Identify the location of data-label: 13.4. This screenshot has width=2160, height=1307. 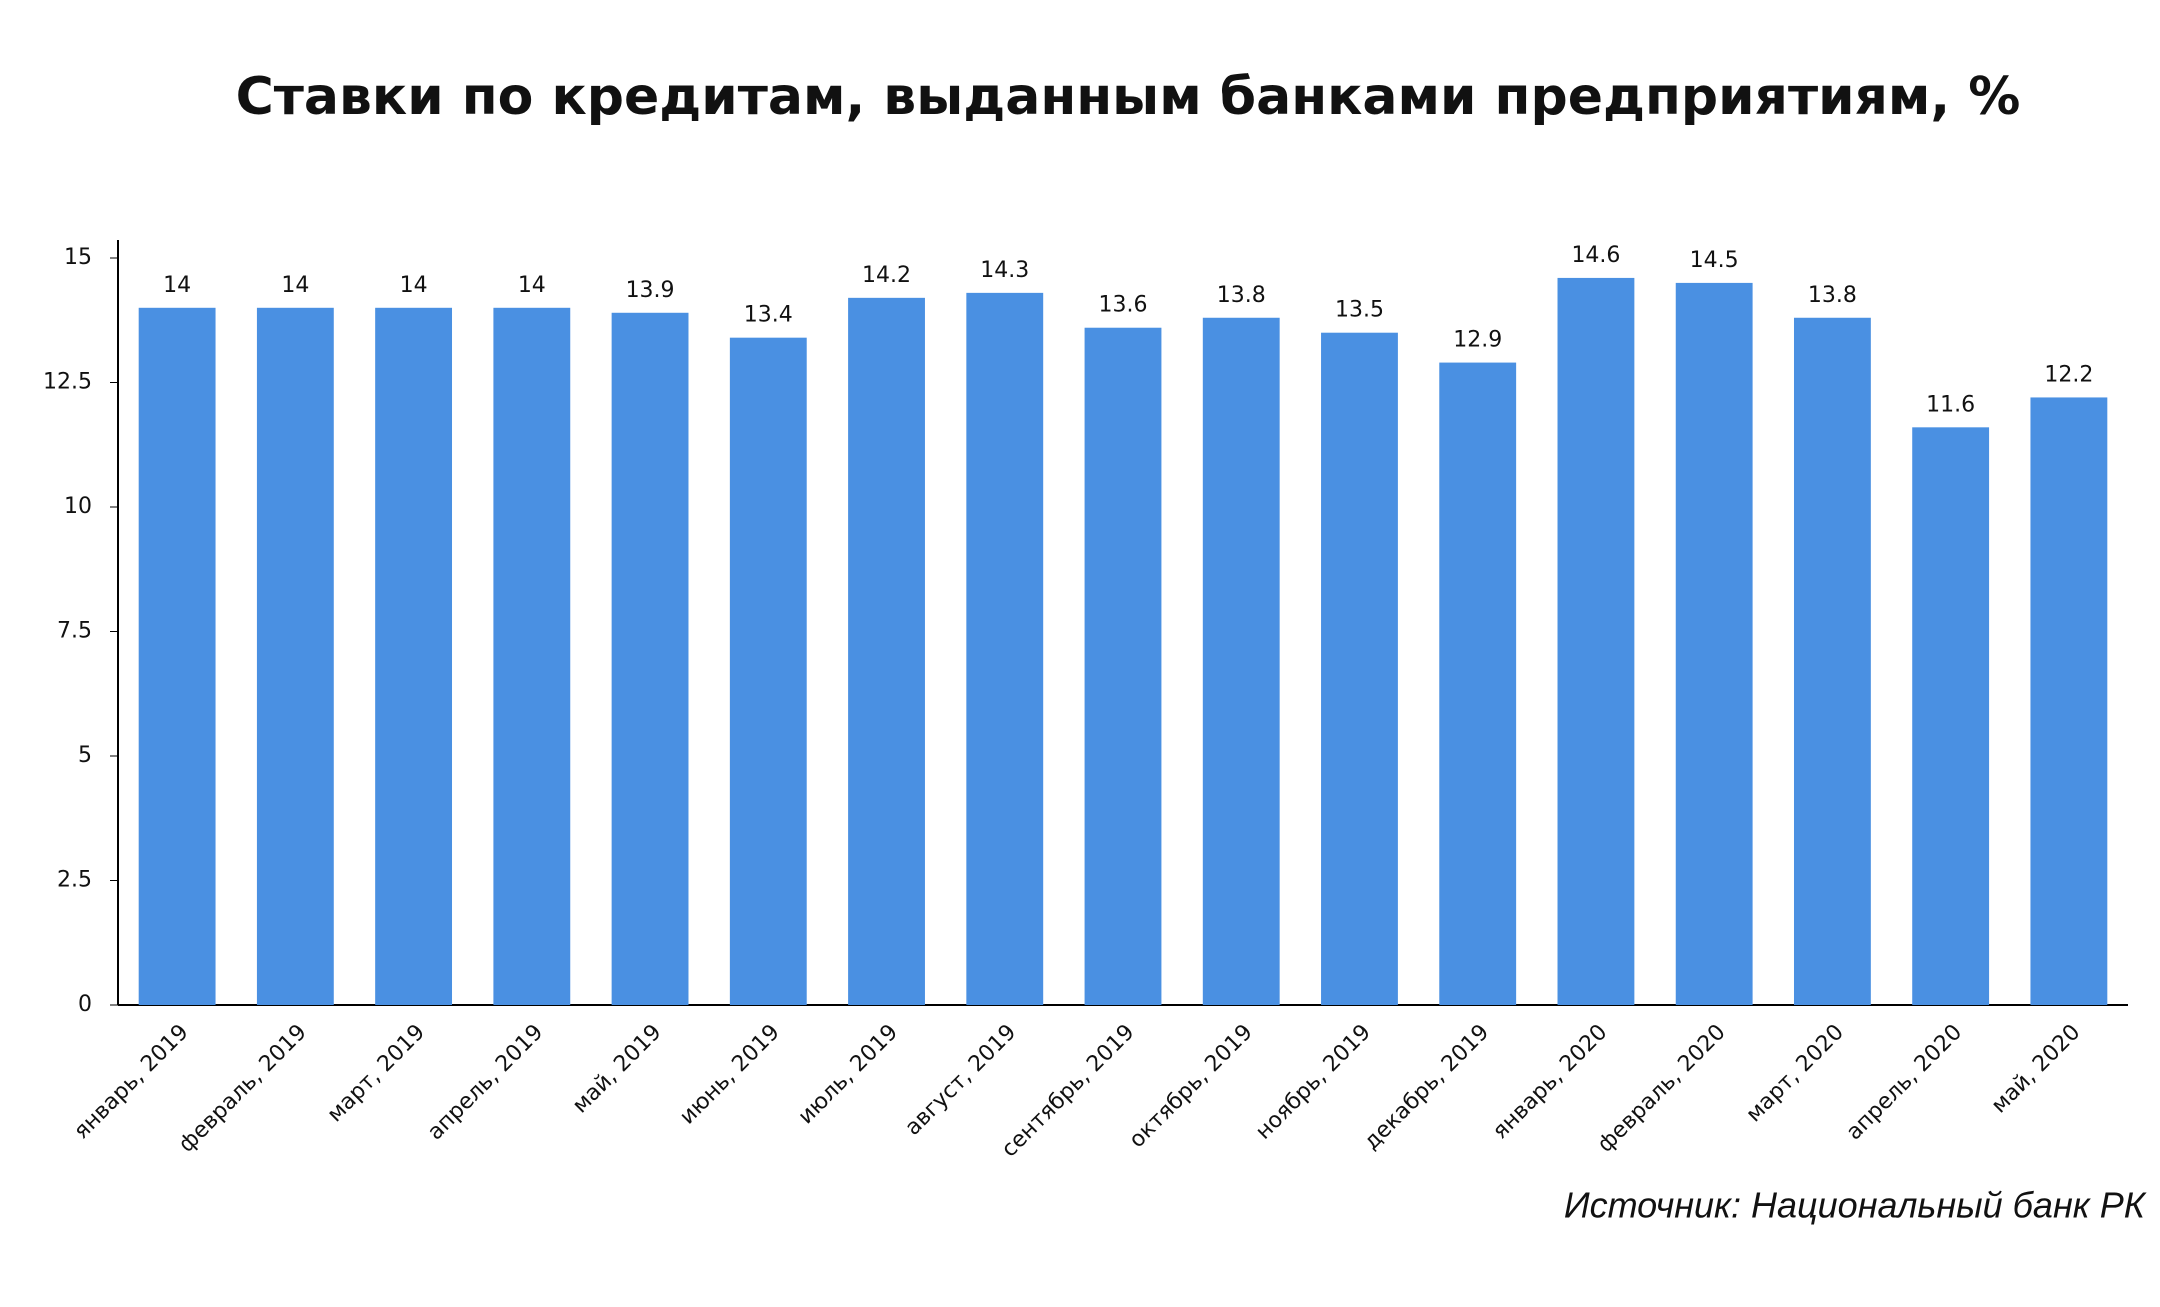
(768, 315).